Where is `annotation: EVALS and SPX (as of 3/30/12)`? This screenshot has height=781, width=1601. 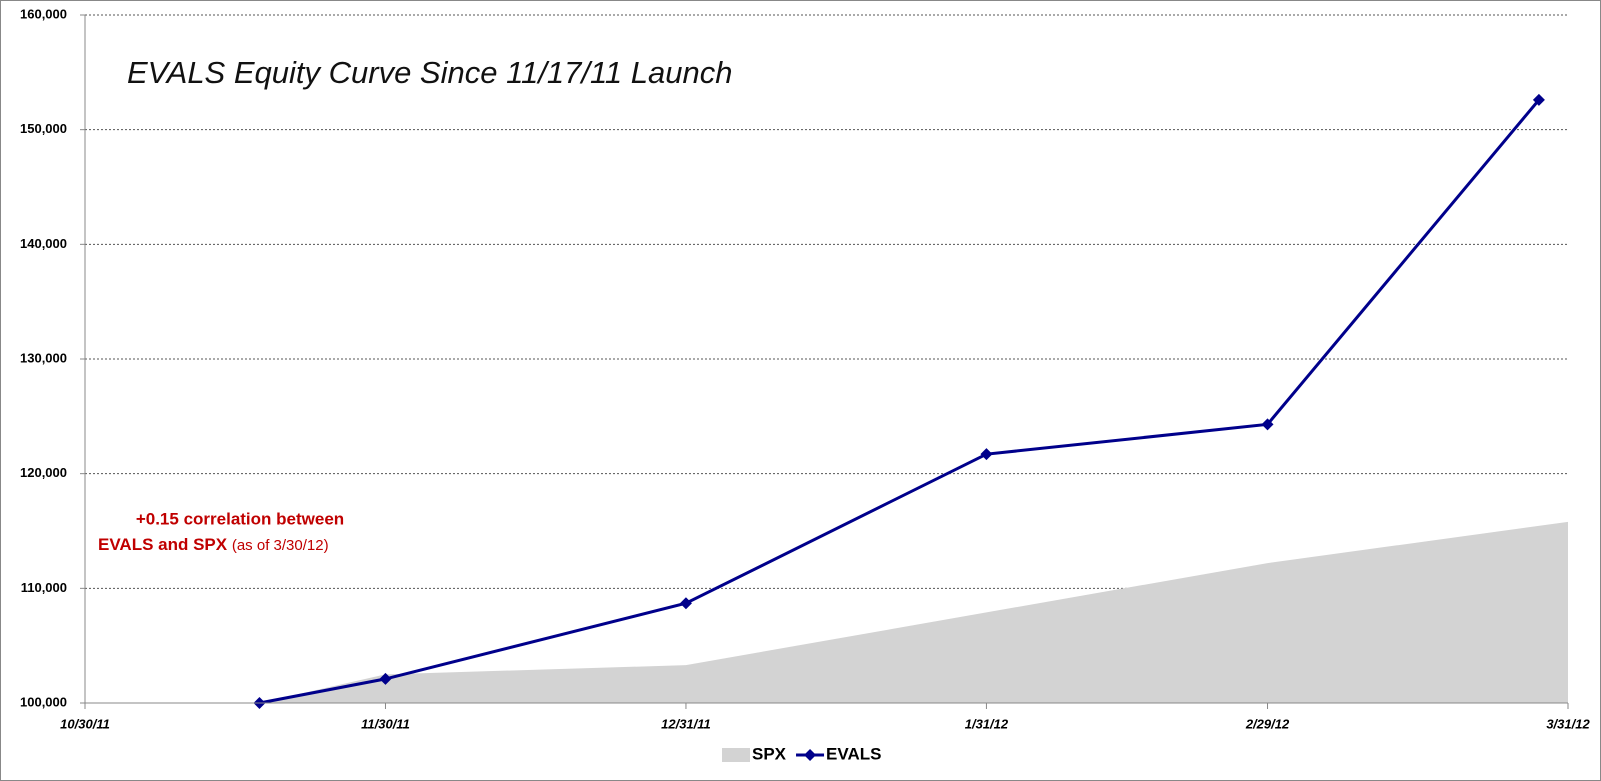
annotation: EVALS and SPX (as of 3/30/12) is located at coordinates (213, 544).